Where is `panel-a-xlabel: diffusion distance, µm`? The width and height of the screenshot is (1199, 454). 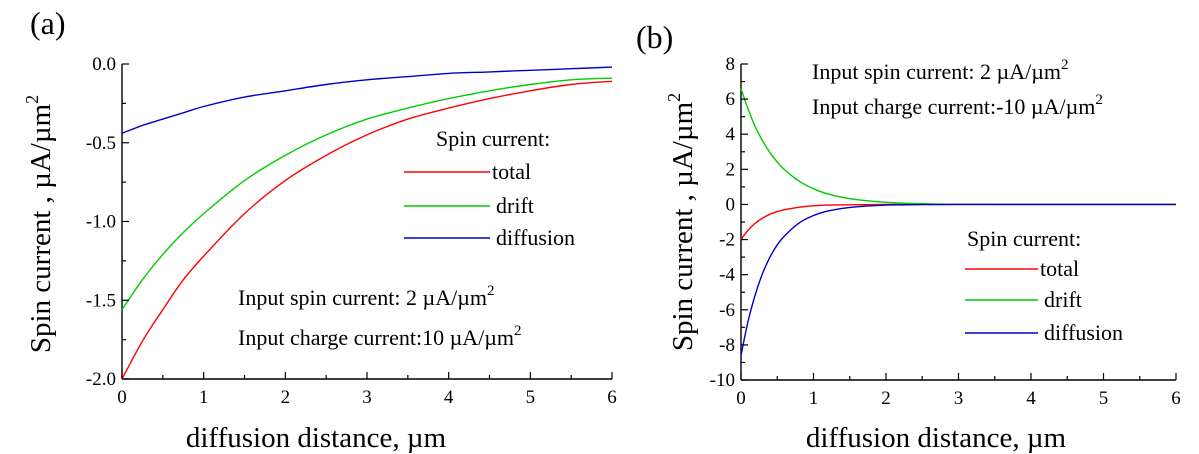
panel-a-xlabel: diffusion distance, µm is located at coordinates (316, 438).